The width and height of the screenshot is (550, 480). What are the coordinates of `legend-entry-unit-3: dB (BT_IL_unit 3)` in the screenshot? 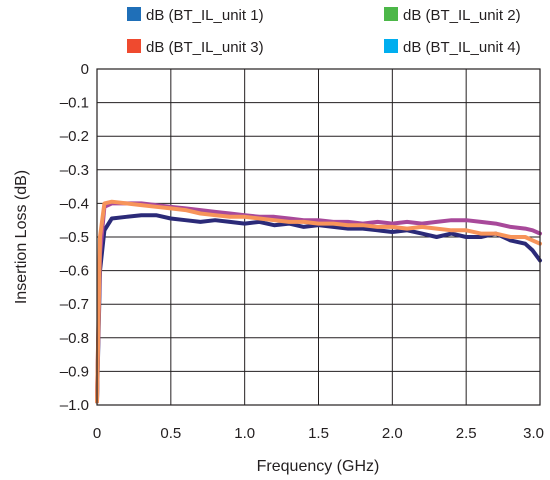 It's located at (195, 47).